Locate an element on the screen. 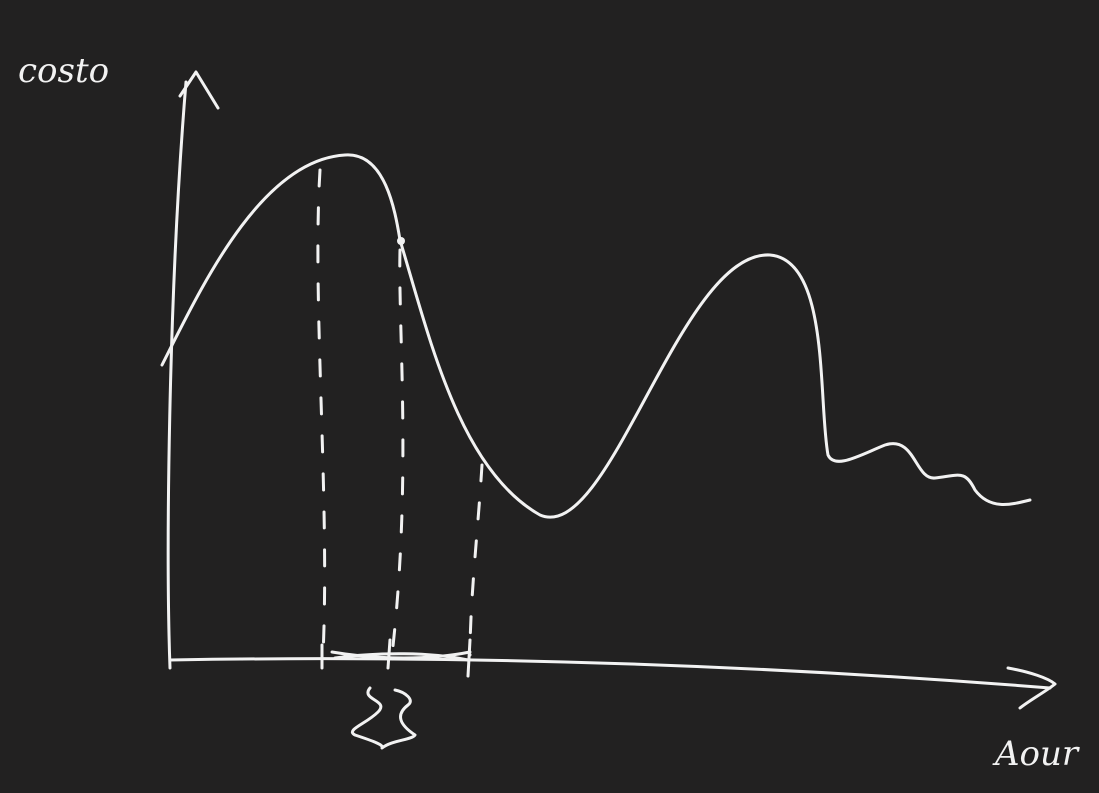 This screenshot has height=793, width=1099. dashed-guides is located at coordinates (400, 412).